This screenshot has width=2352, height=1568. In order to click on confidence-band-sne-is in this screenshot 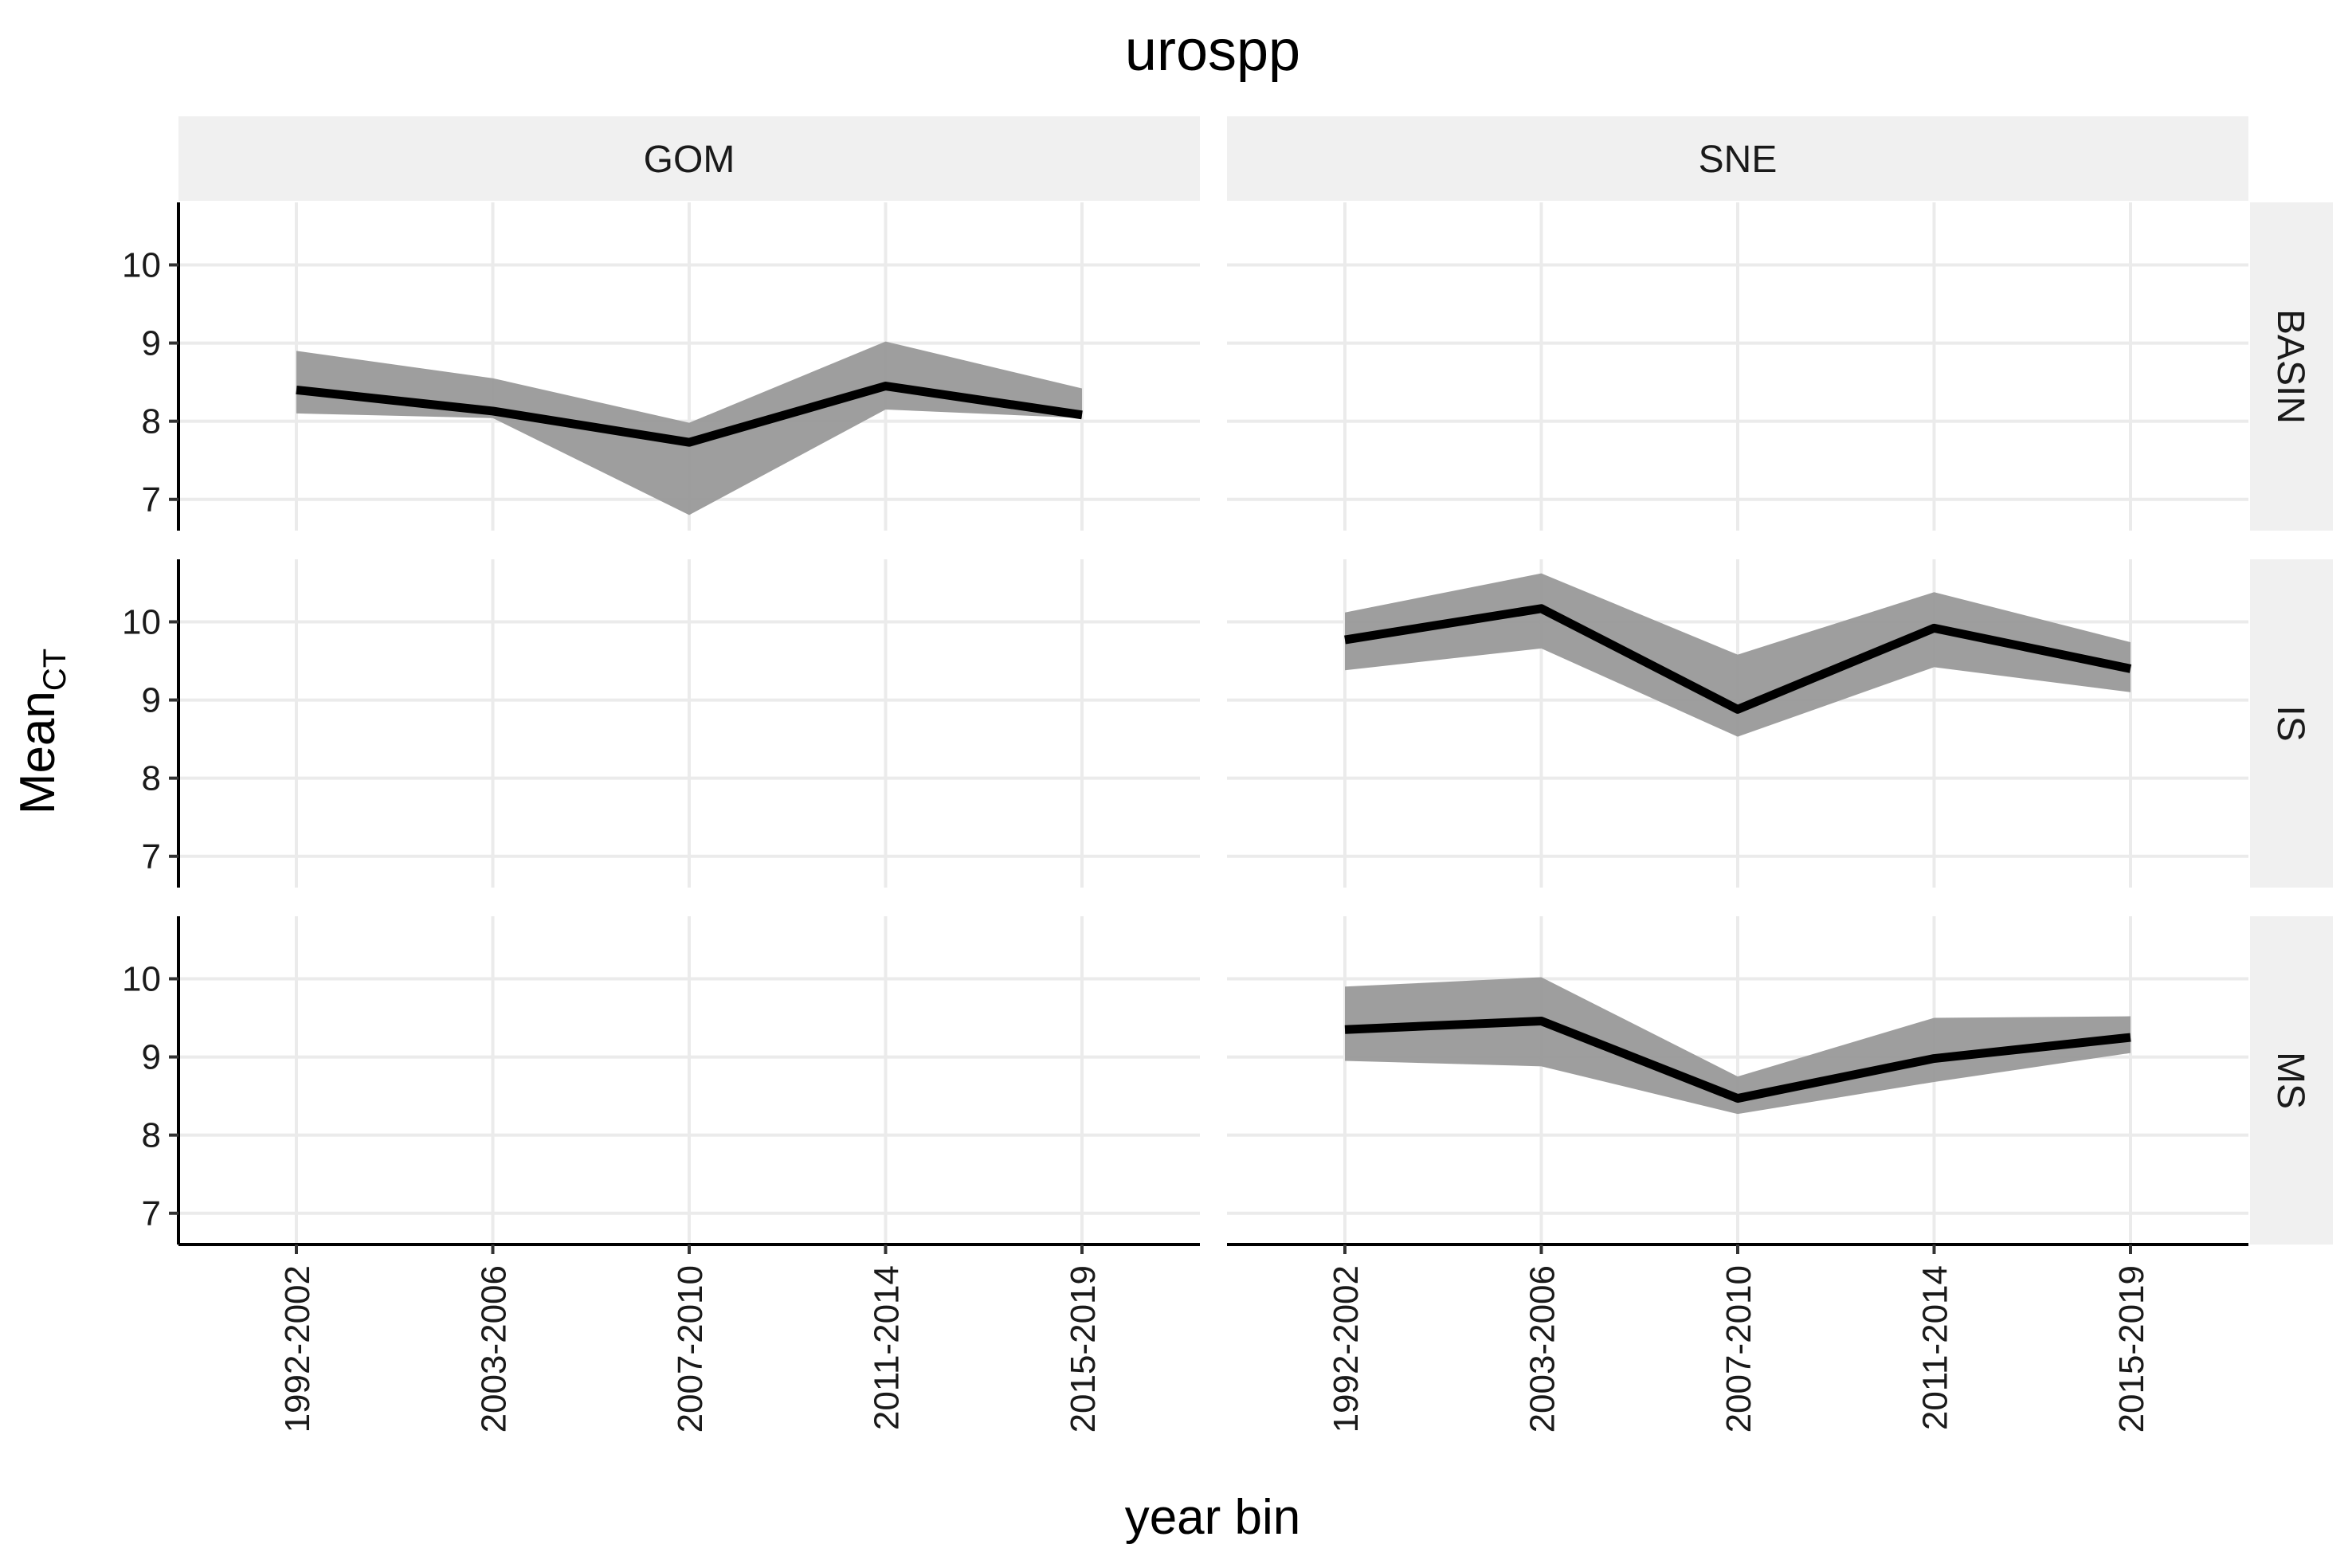, I will do `click(1738, 655)`.